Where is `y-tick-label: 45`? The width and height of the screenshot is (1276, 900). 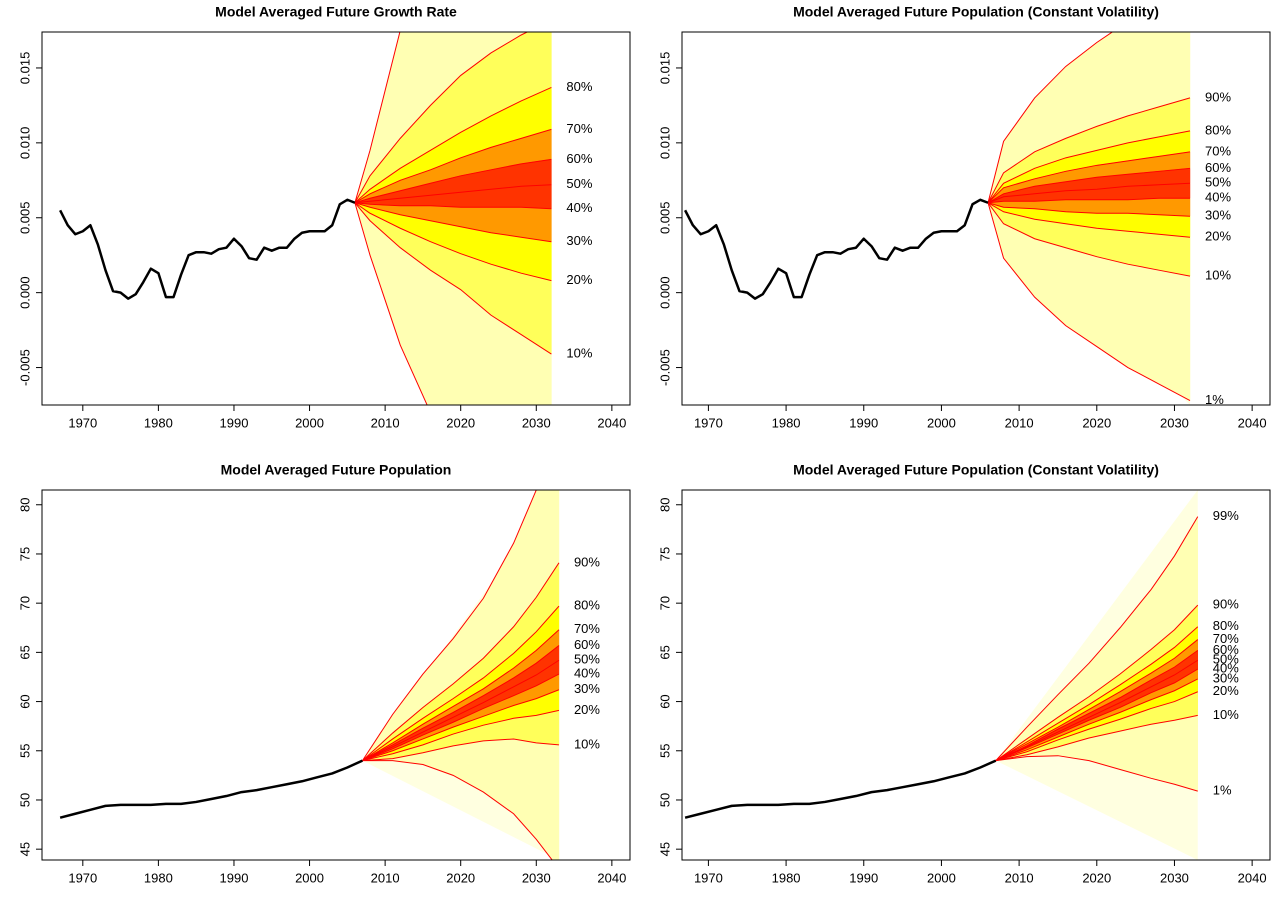
y-tick-label: 45 is located at coordinates (664, 849).